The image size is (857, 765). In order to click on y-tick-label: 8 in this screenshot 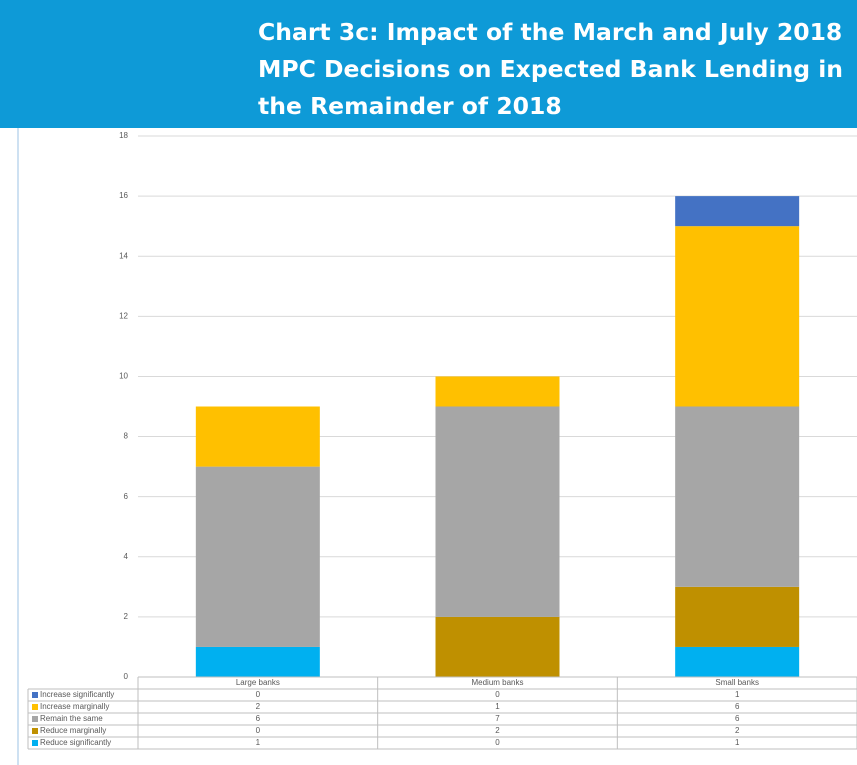, I will do `click(126, 436)`.